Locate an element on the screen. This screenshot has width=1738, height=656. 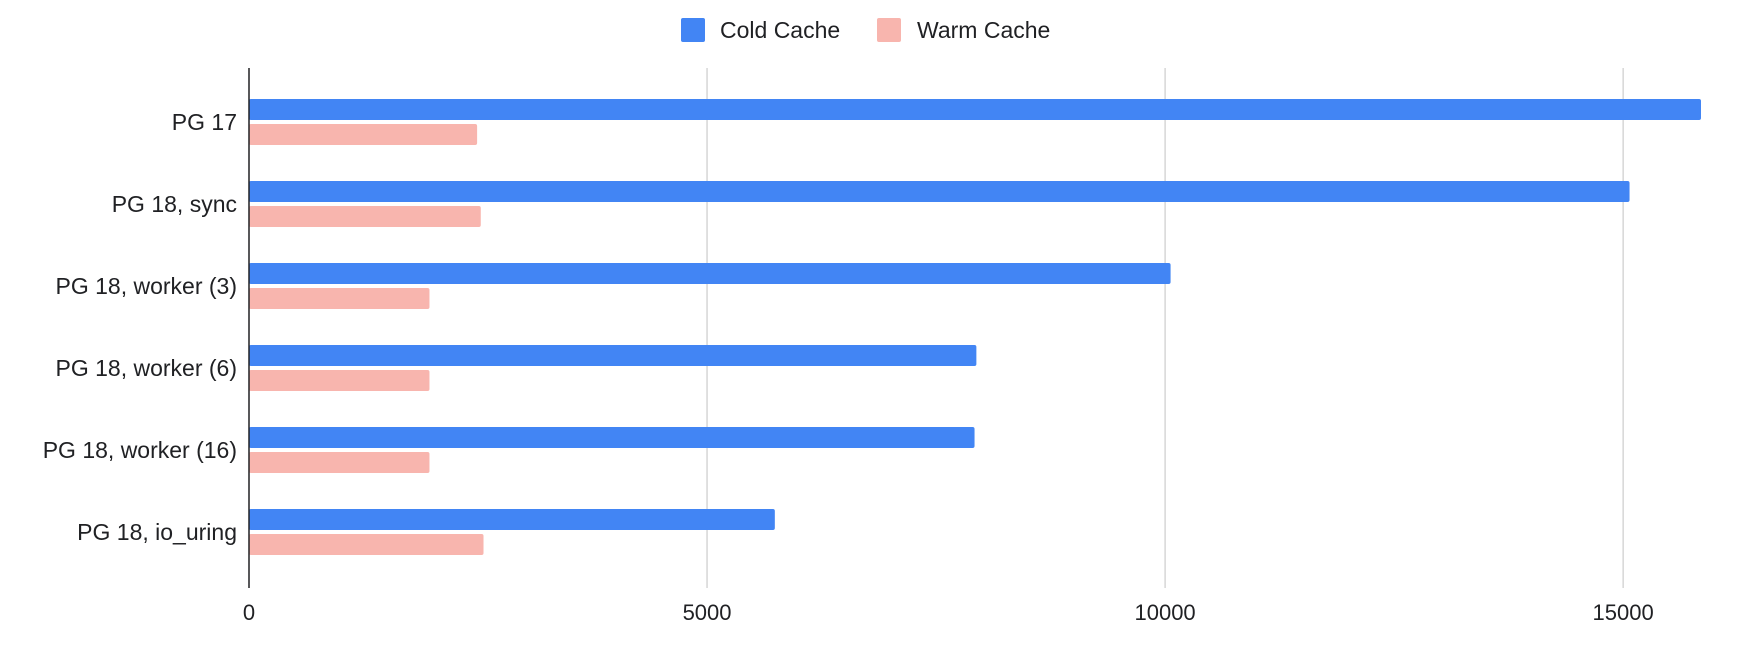
category-label: PG 17 is located at coordinates (204, 122).